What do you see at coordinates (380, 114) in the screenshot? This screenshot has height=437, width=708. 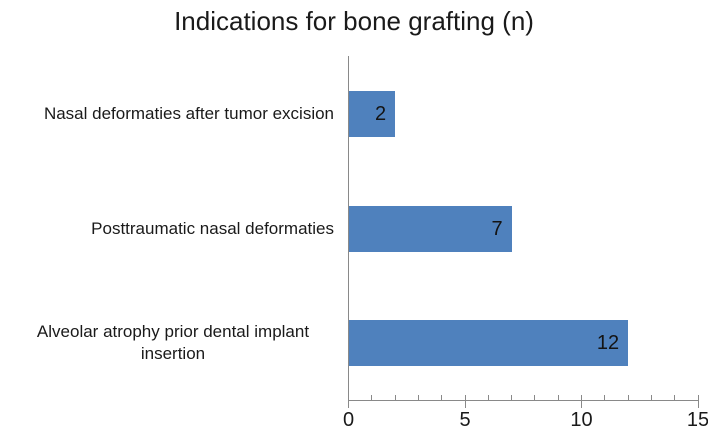 I see `bar-value-label: 2` at bounding box center [380, 114].